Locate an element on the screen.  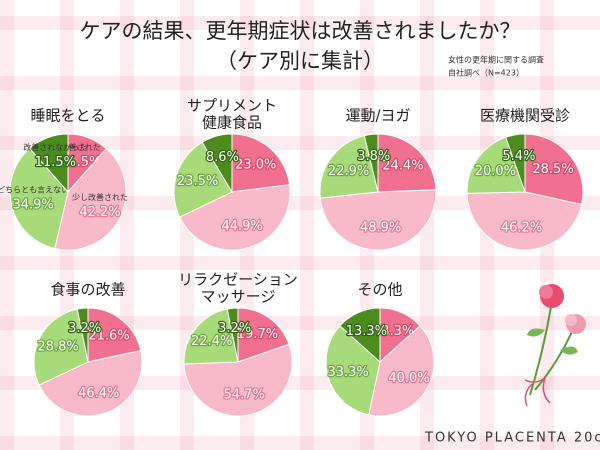
value-label: 11.5% is located at coordinates (55, 162).